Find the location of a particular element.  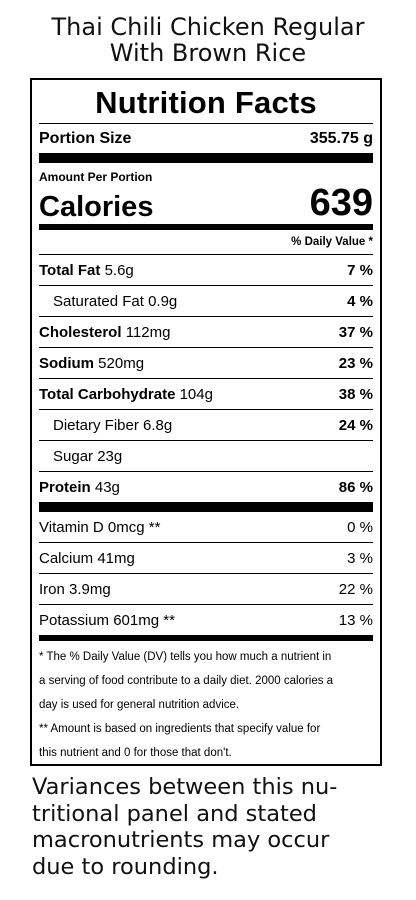

vitamin-text: Vitamin D 0mcg ** is located at coordinates (100, 527).